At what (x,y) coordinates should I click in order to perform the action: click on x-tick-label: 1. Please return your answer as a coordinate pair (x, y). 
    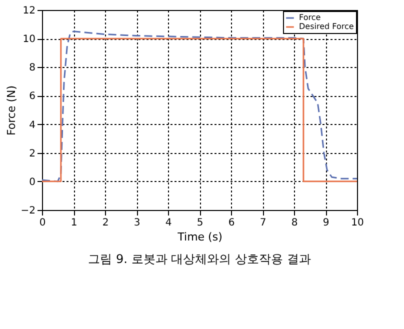
    Looking at the image, I should click on (74, 223).